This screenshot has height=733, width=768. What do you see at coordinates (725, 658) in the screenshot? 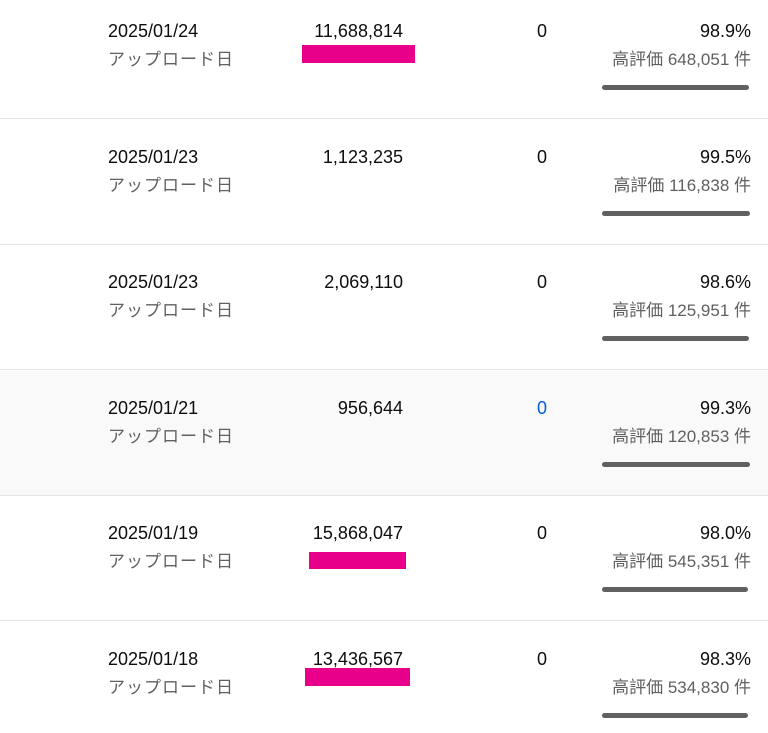
I see `like-ratio: 98.3%` at bounding box center [725, 658].